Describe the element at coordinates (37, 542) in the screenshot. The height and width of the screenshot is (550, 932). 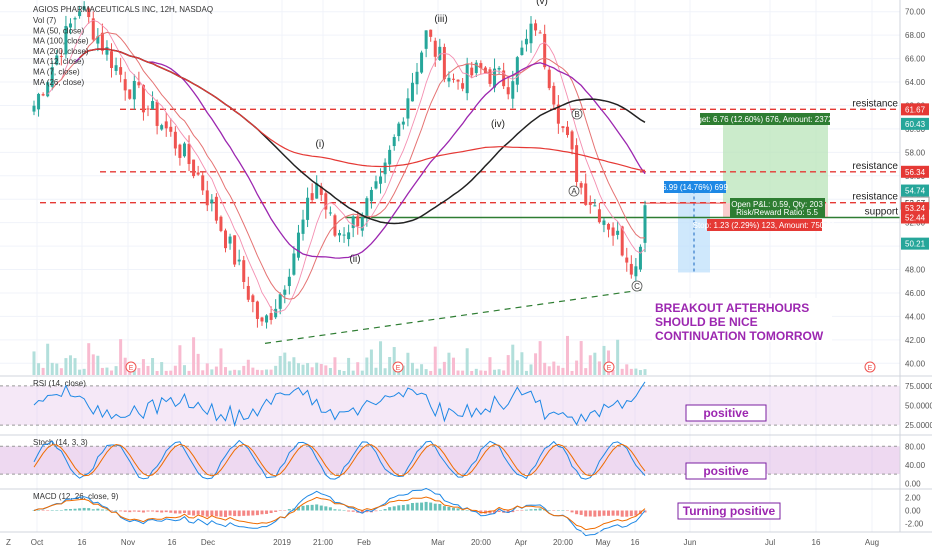
I see `x-tick-label: Oct` at that location.